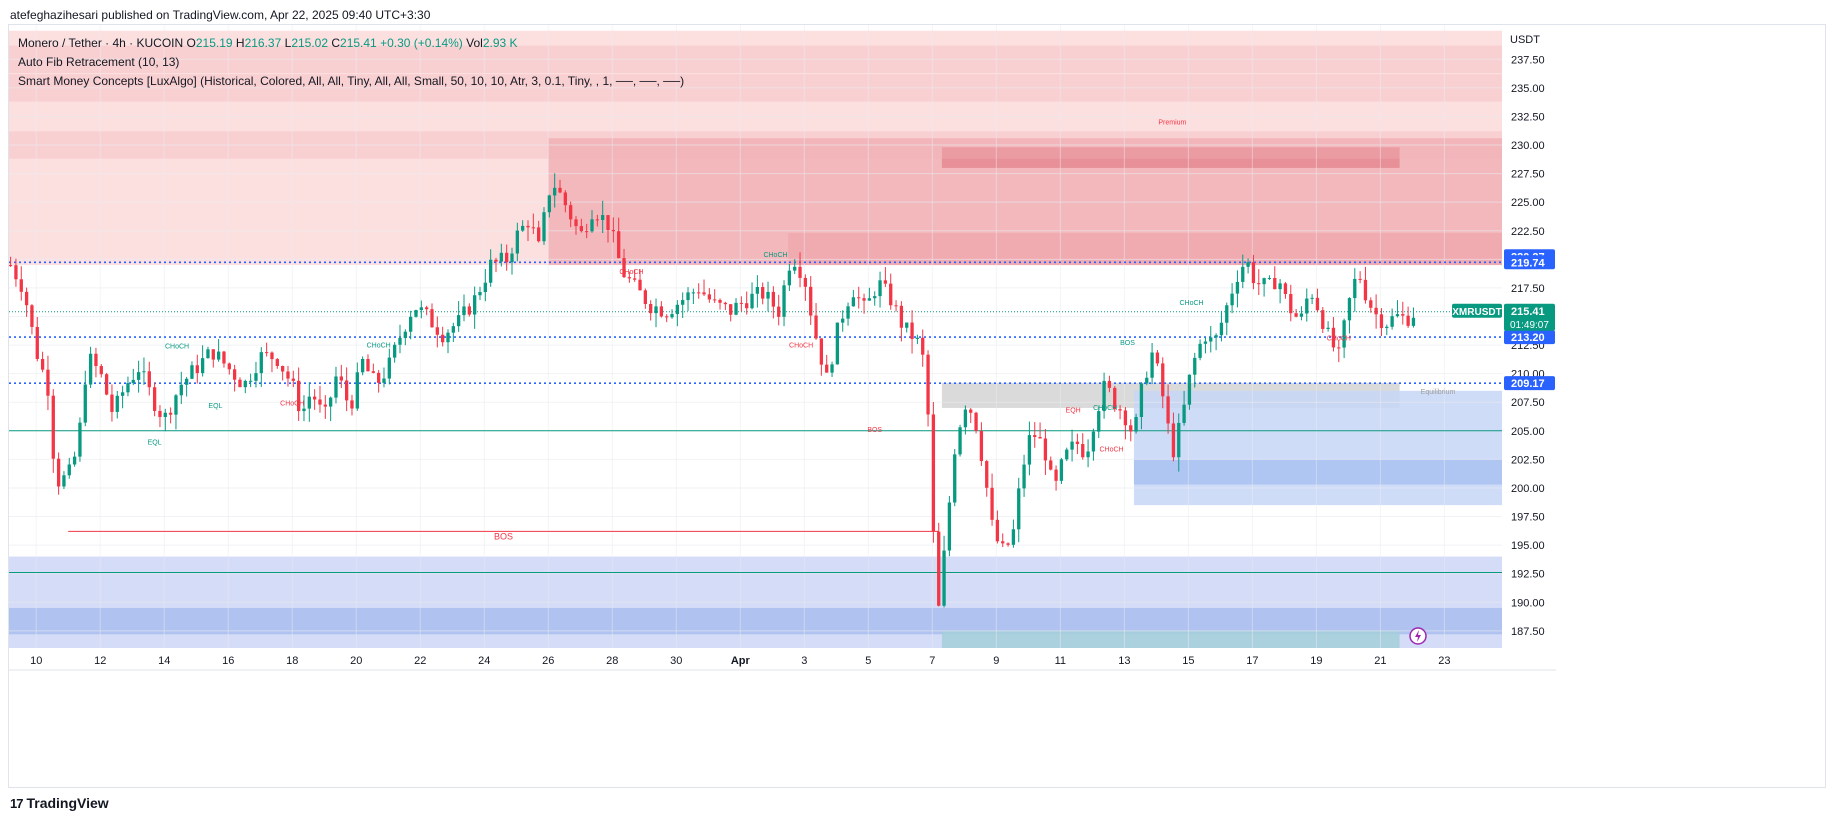 This screenshot has width=1835, height=821. Describe the element at coordinates (932, 661) in the screenshot. I see `x-tick-label: 7` at that location.